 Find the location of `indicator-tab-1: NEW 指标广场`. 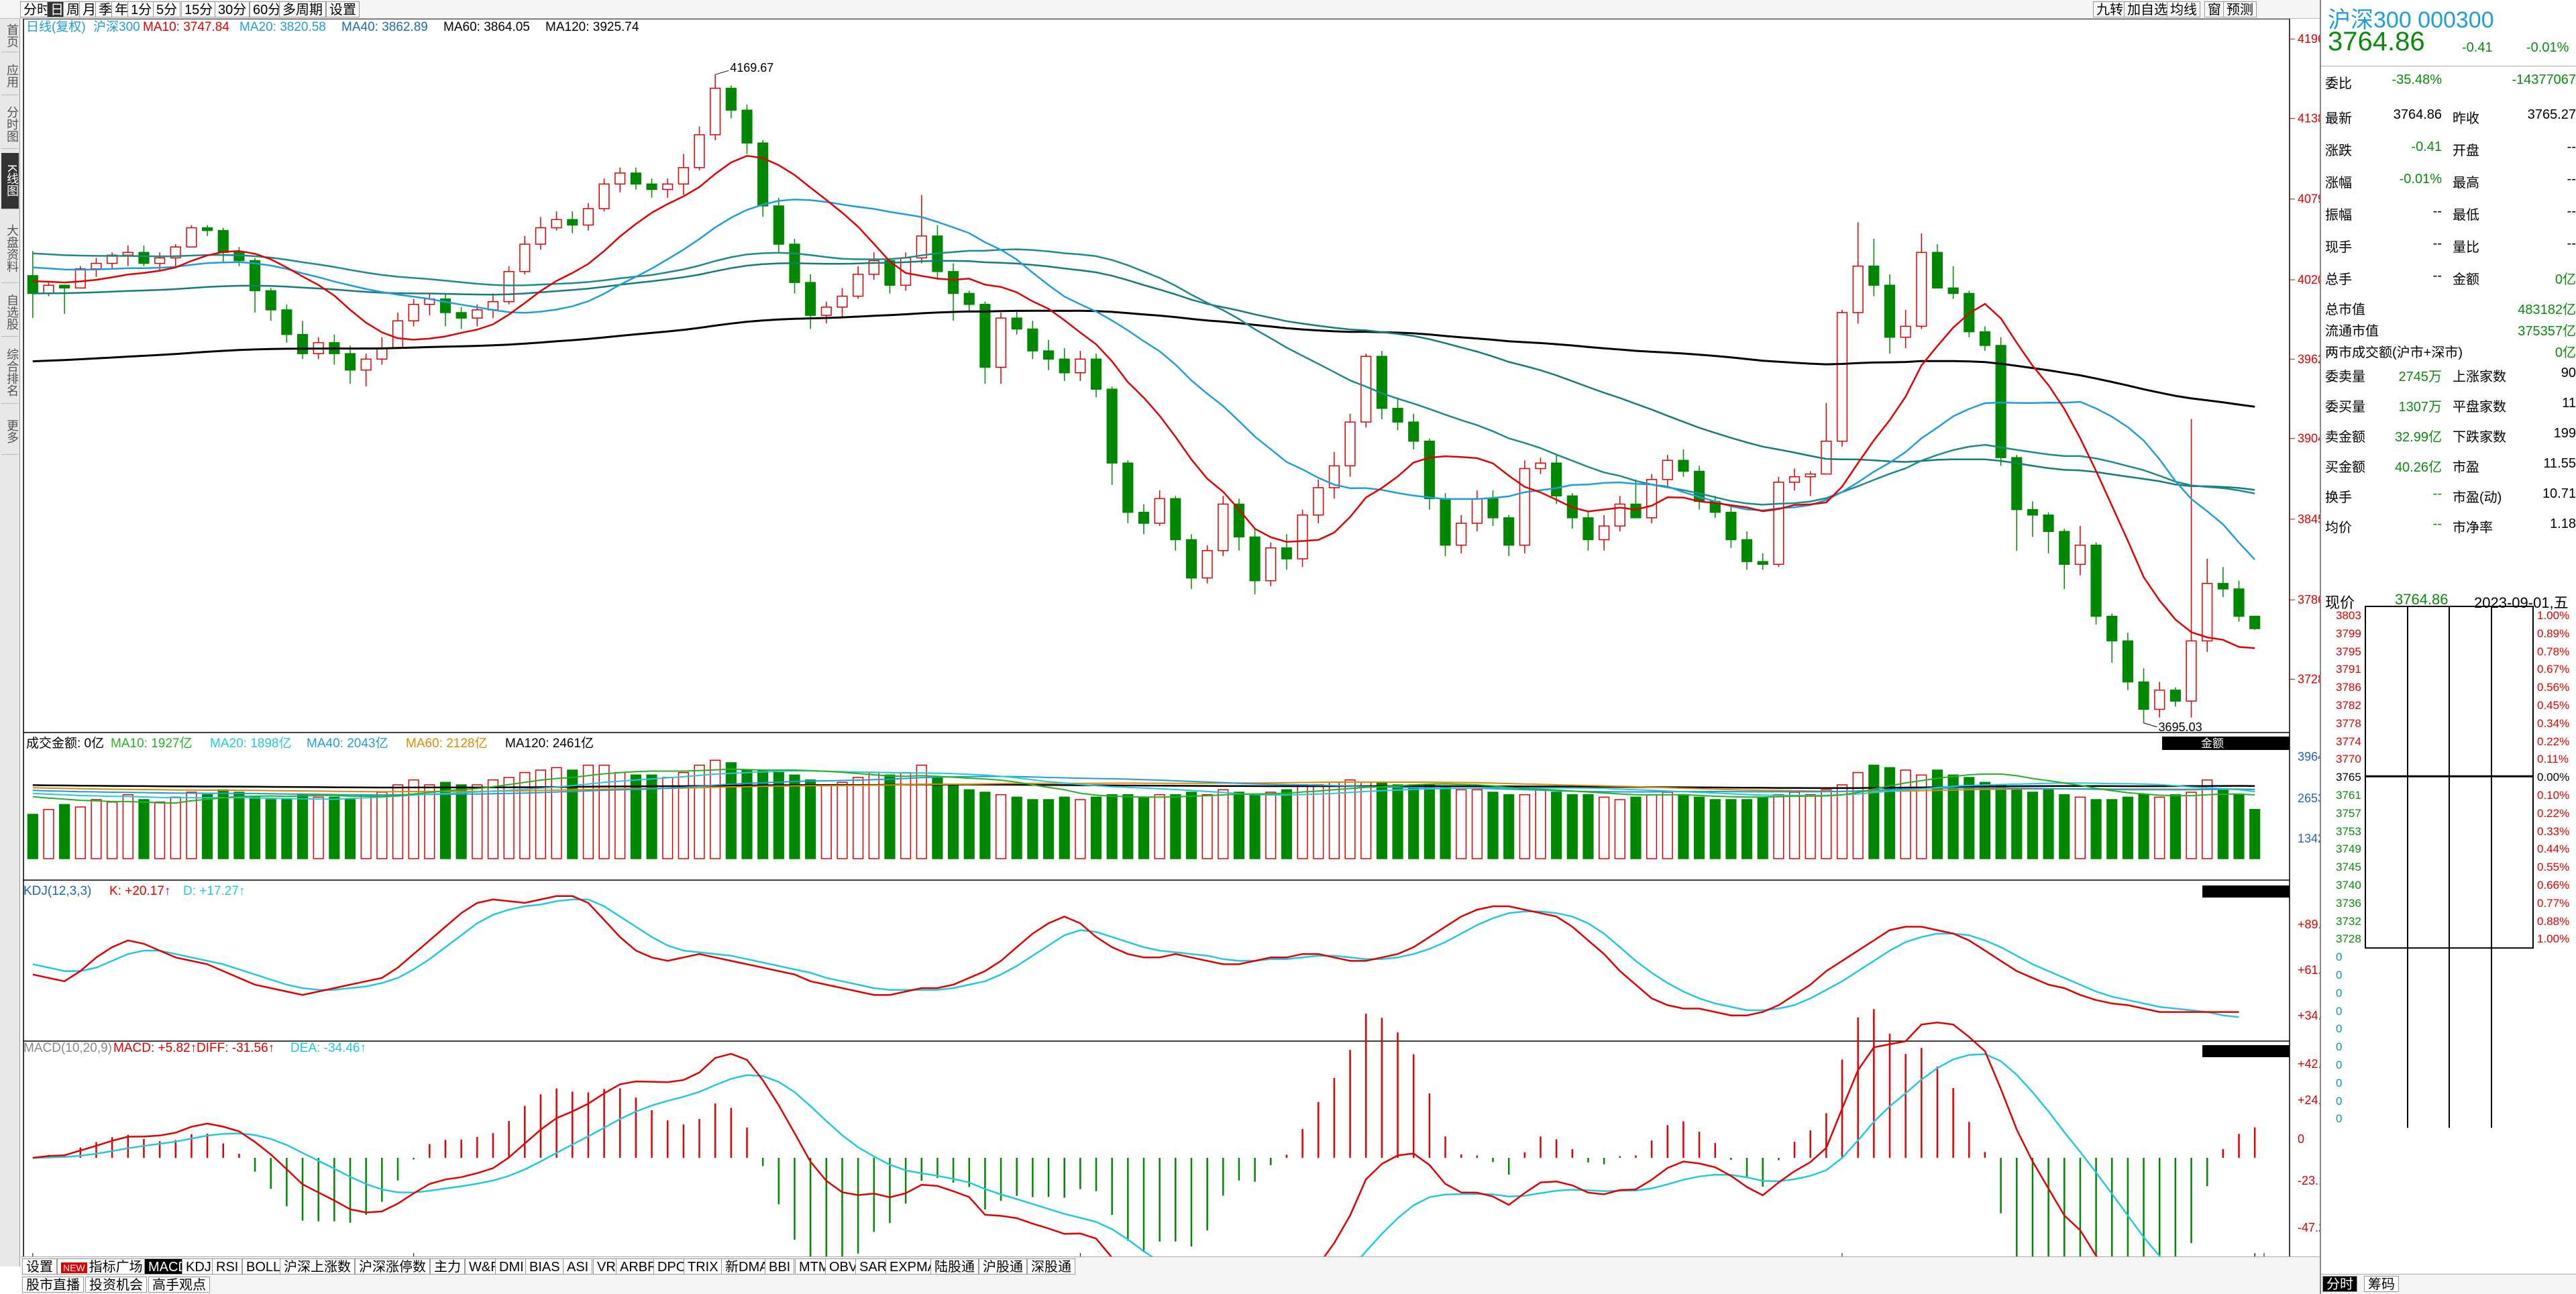

indicator-tab-1: NEW 指标广场 is located at coordinates (102, 1266).